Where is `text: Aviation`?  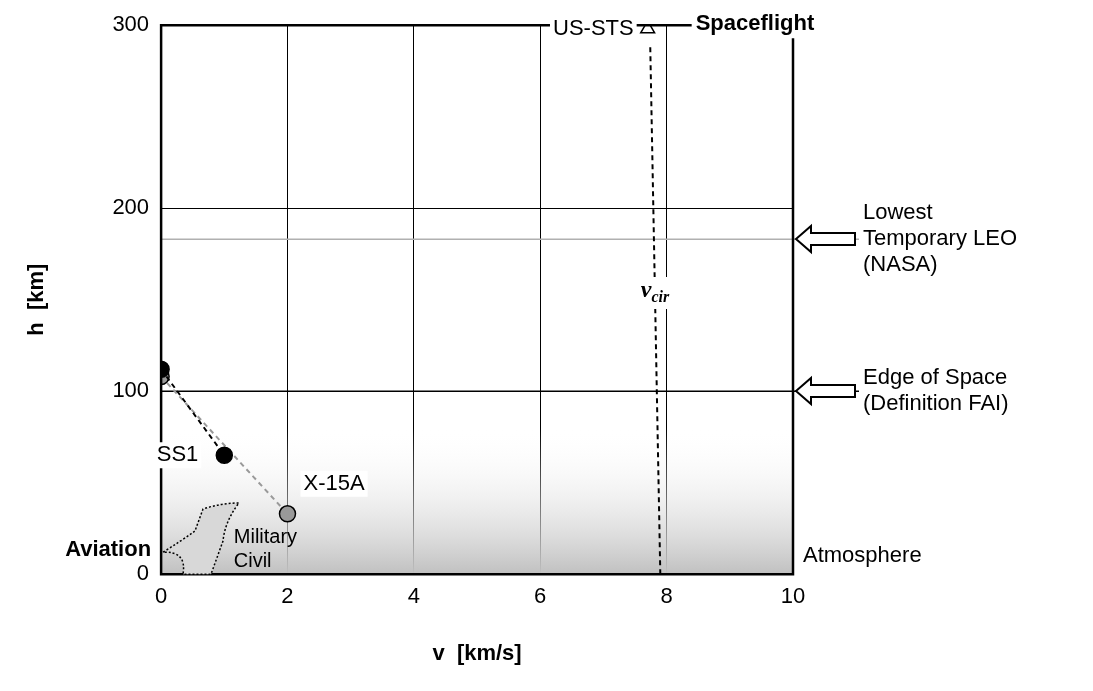
text: Aviation is located at coordinates (108, 549).